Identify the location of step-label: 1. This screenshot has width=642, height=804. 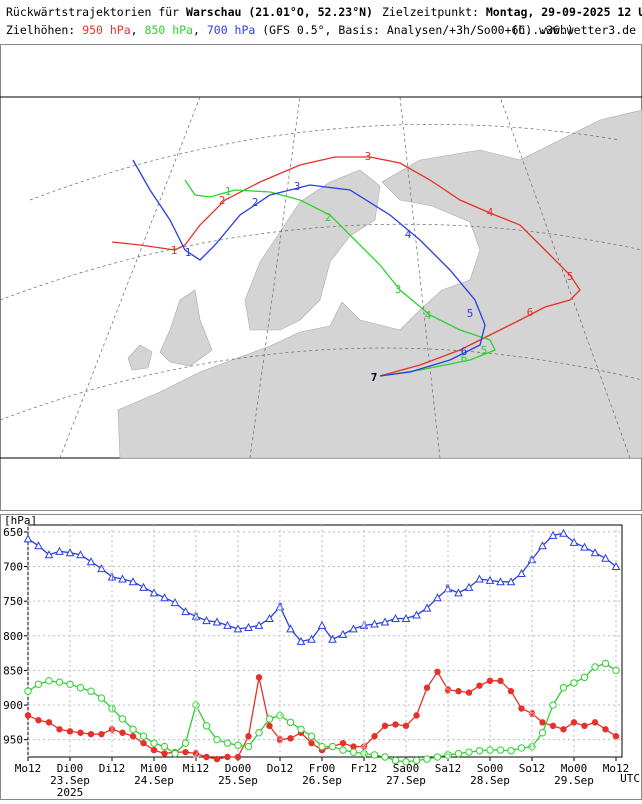
(112, 729).